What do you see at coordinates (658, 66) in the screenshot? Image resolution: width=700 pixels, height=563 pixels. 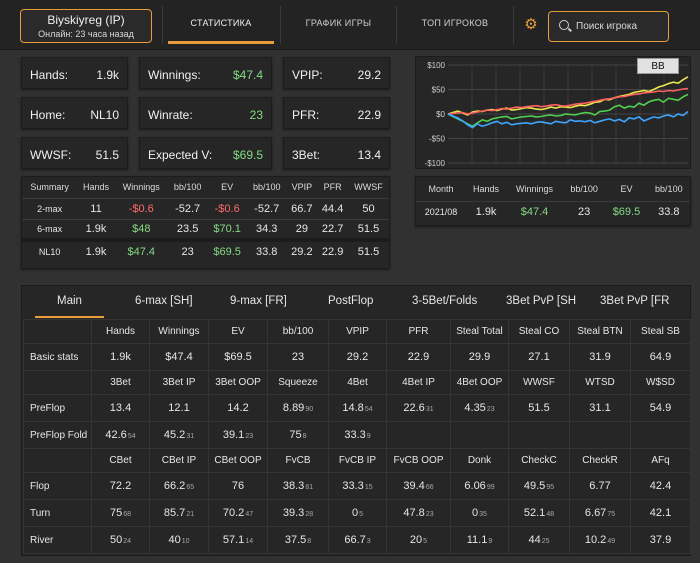 I see `bb-toggle-button: BB` at bounding box center [658, 66].